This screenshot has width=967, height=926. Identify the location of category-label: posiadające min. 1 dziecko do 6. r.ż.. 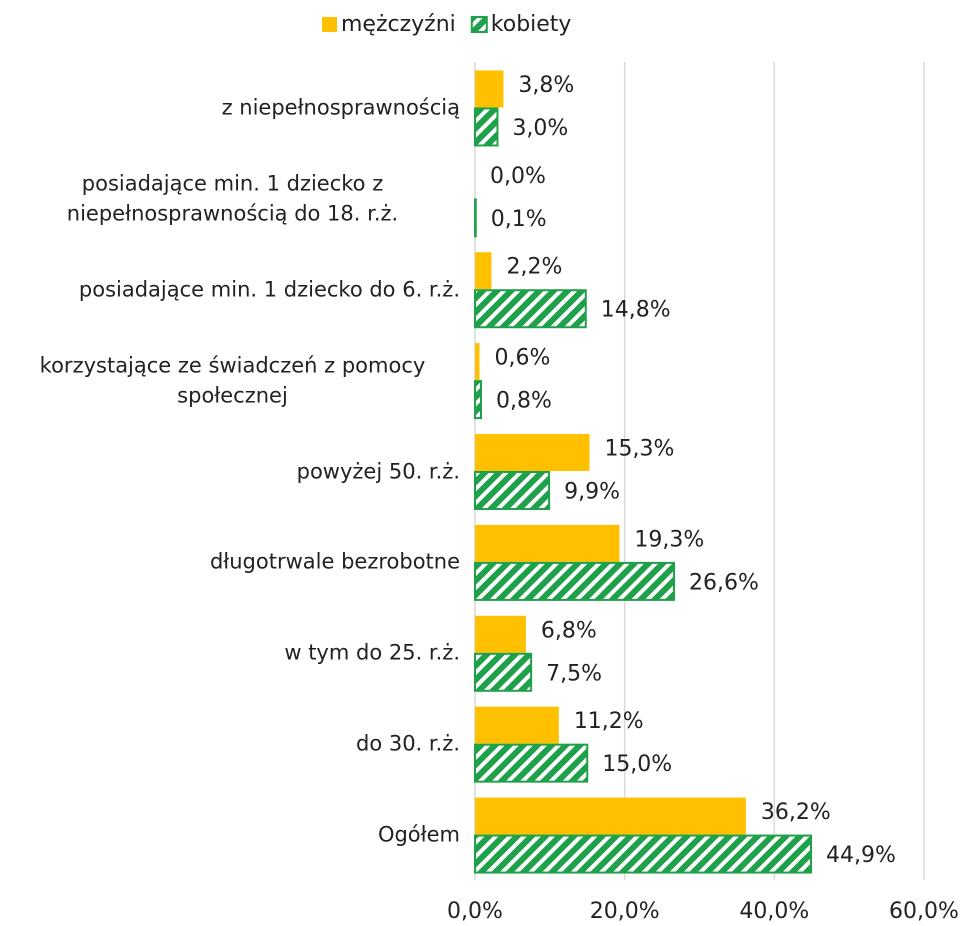
(232, 289).